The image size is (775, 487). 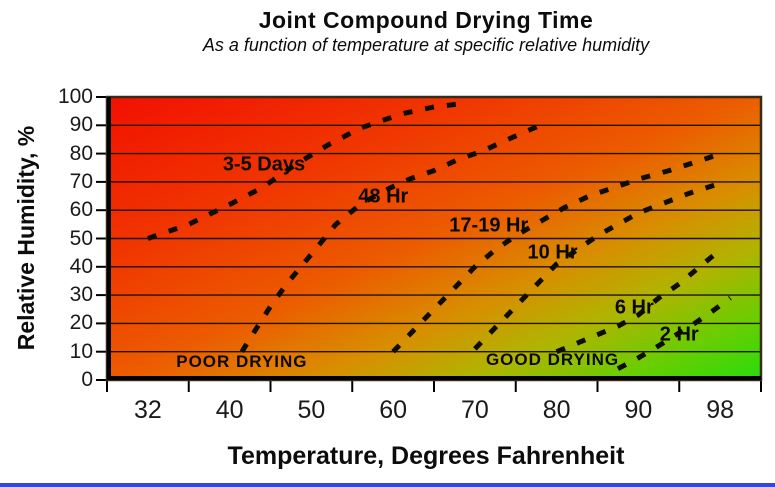 I want to click on x-tick-label: 70, so click(x=474, y=410).